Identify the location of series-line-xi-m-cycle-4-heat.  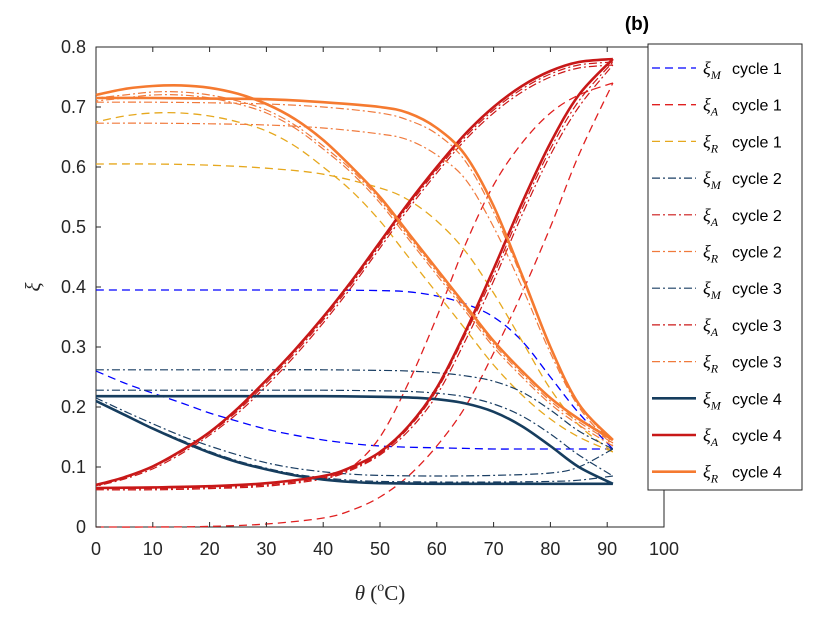
(354, 439).